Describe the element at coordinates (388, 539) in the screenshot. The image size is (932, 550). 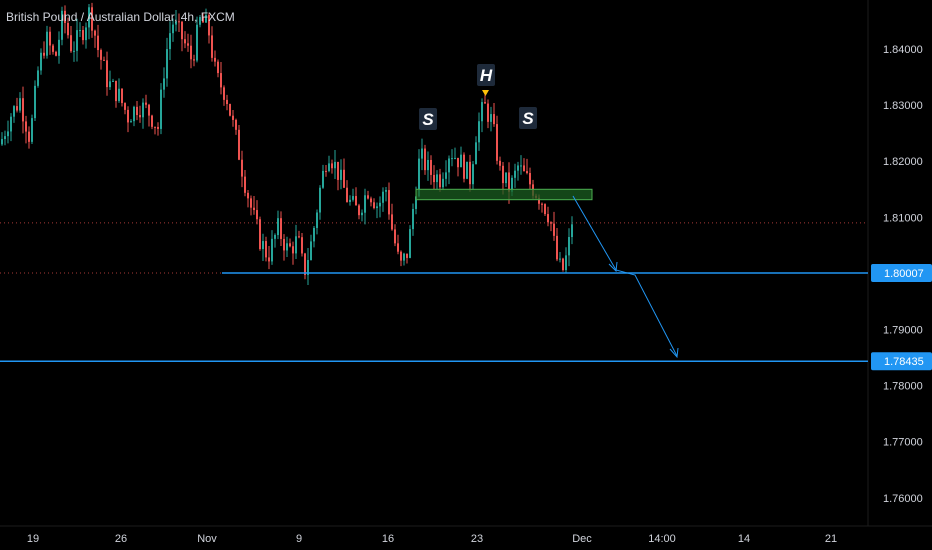
I see `x-tick-label: 16` at that location.